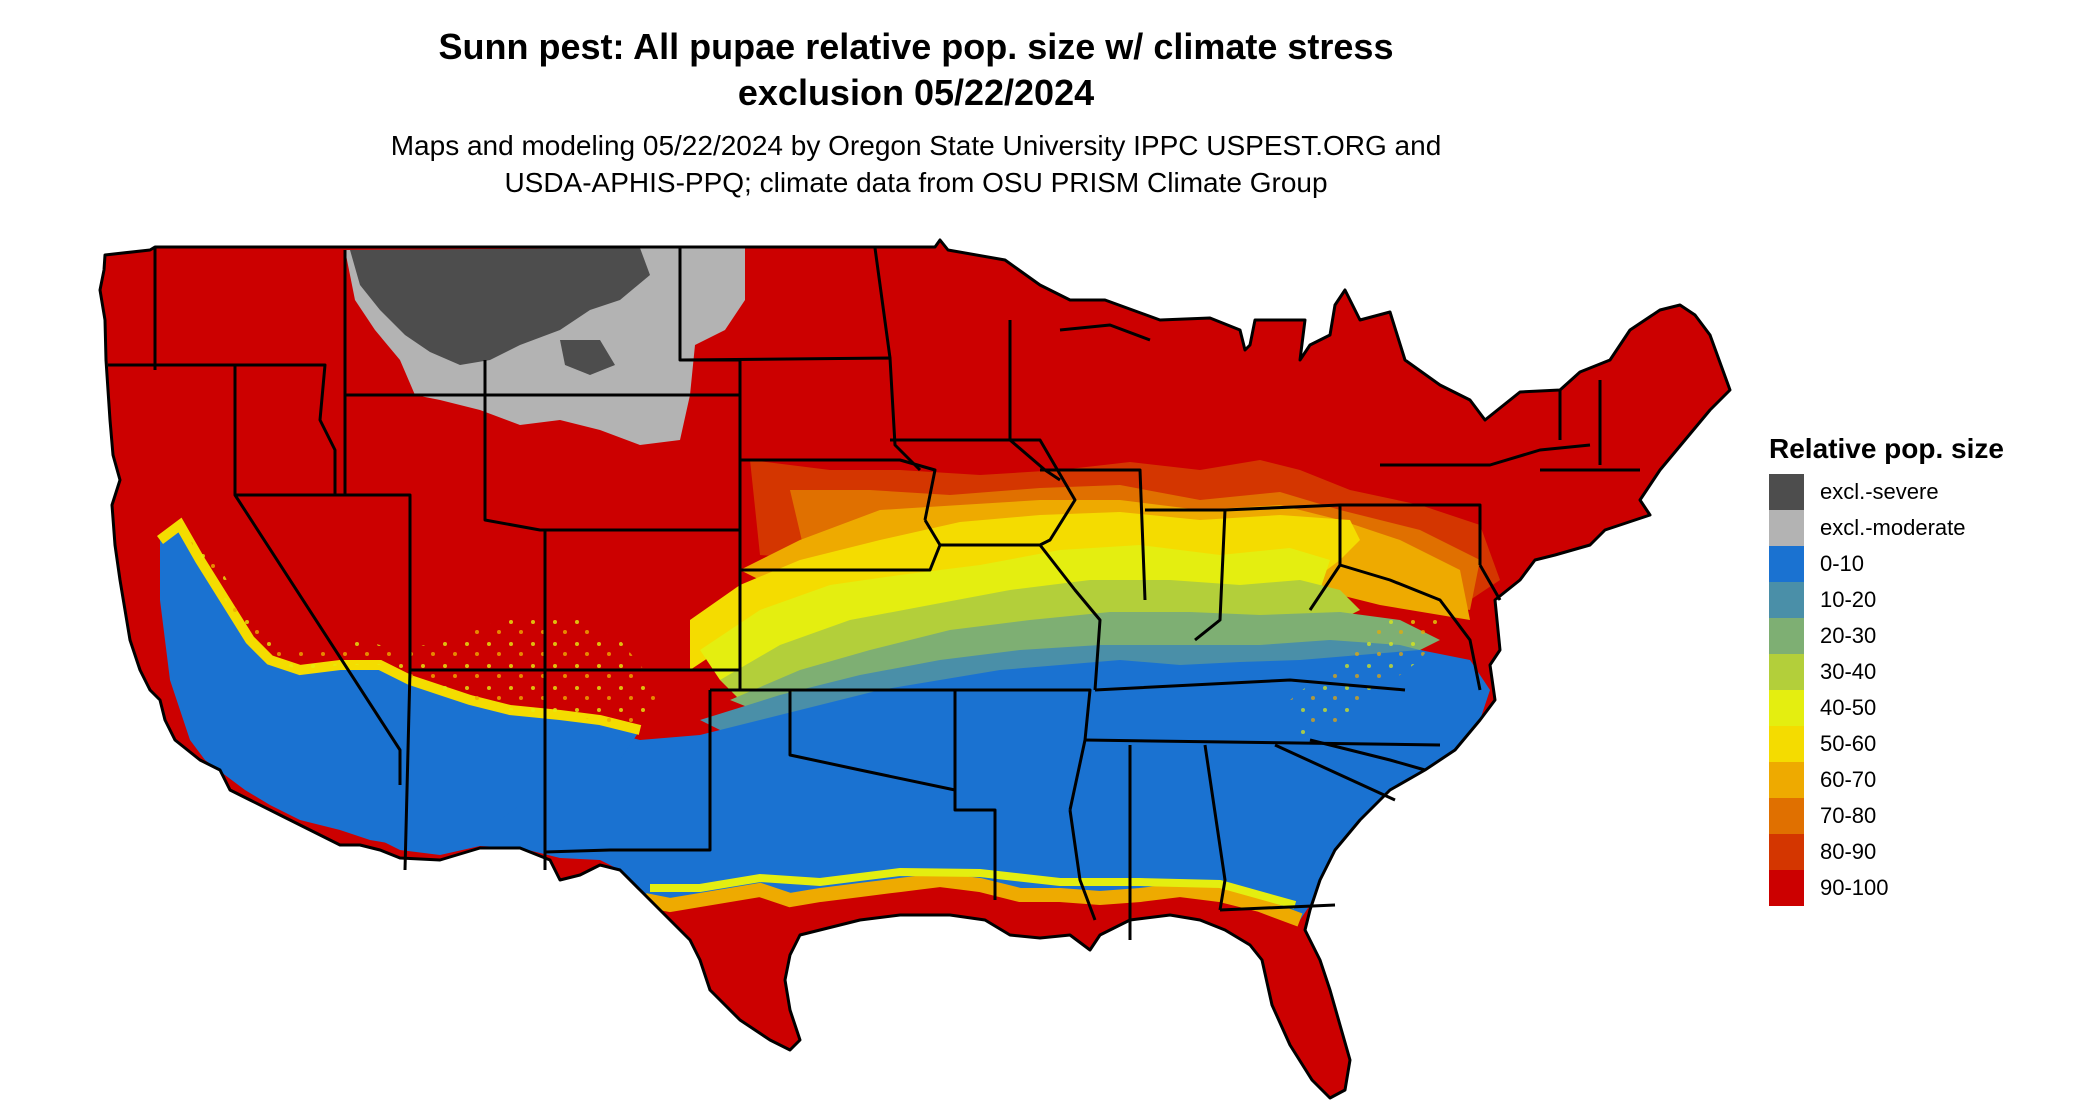  I want to click on border-mt-wy, so click(416, 378).